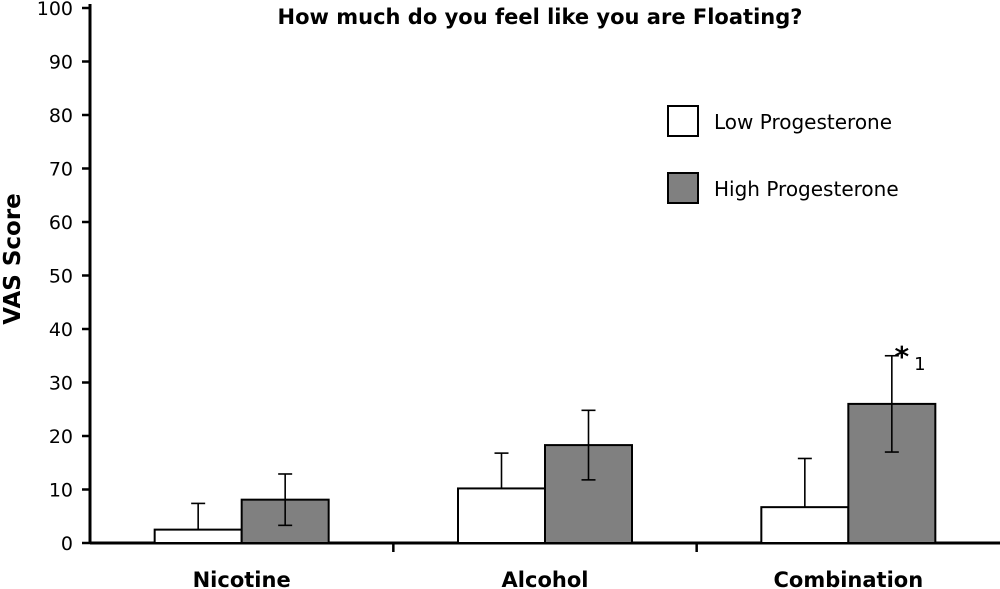 The height and width of the screenshot is (589, 1000). Describe the element at coordinates (61, 437) in the screenshot. I see `y-tick-label: 20` at that location.